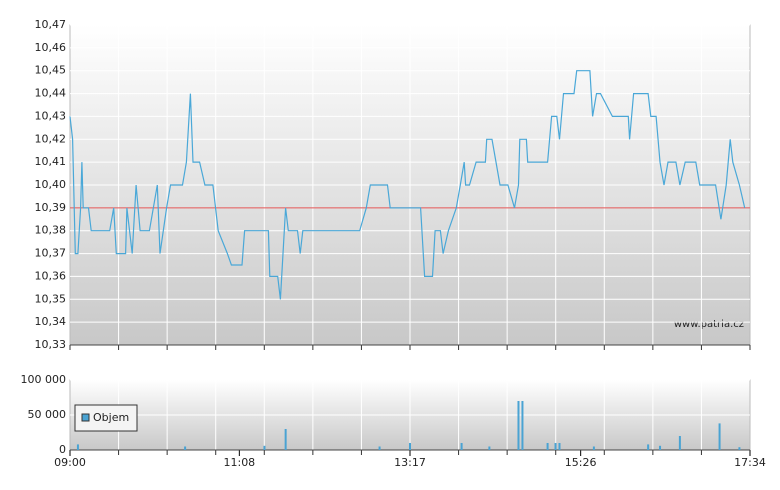 The width and height of the screenshot is (780, 490). I want to click on y-tick-label: 10,33, so click(51, 344).